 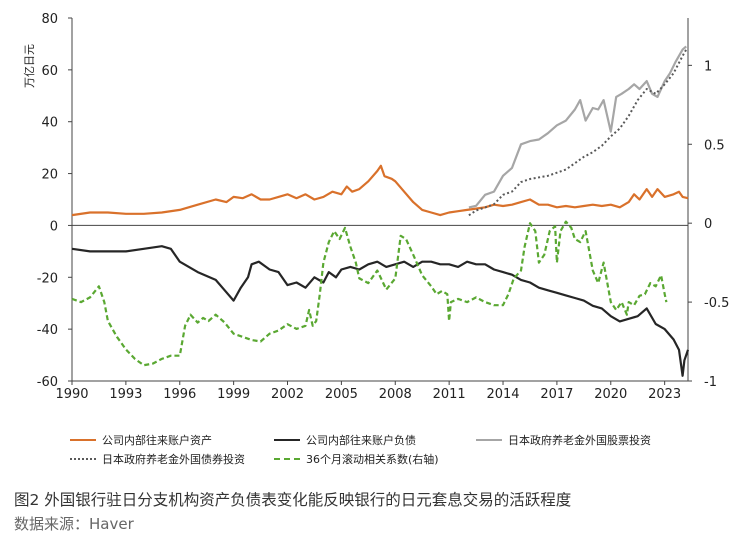 What do you see at coordinates (71, 394) in the screenshot?
I see `x-tick-label: 1990` at bounding box center [71, 394].